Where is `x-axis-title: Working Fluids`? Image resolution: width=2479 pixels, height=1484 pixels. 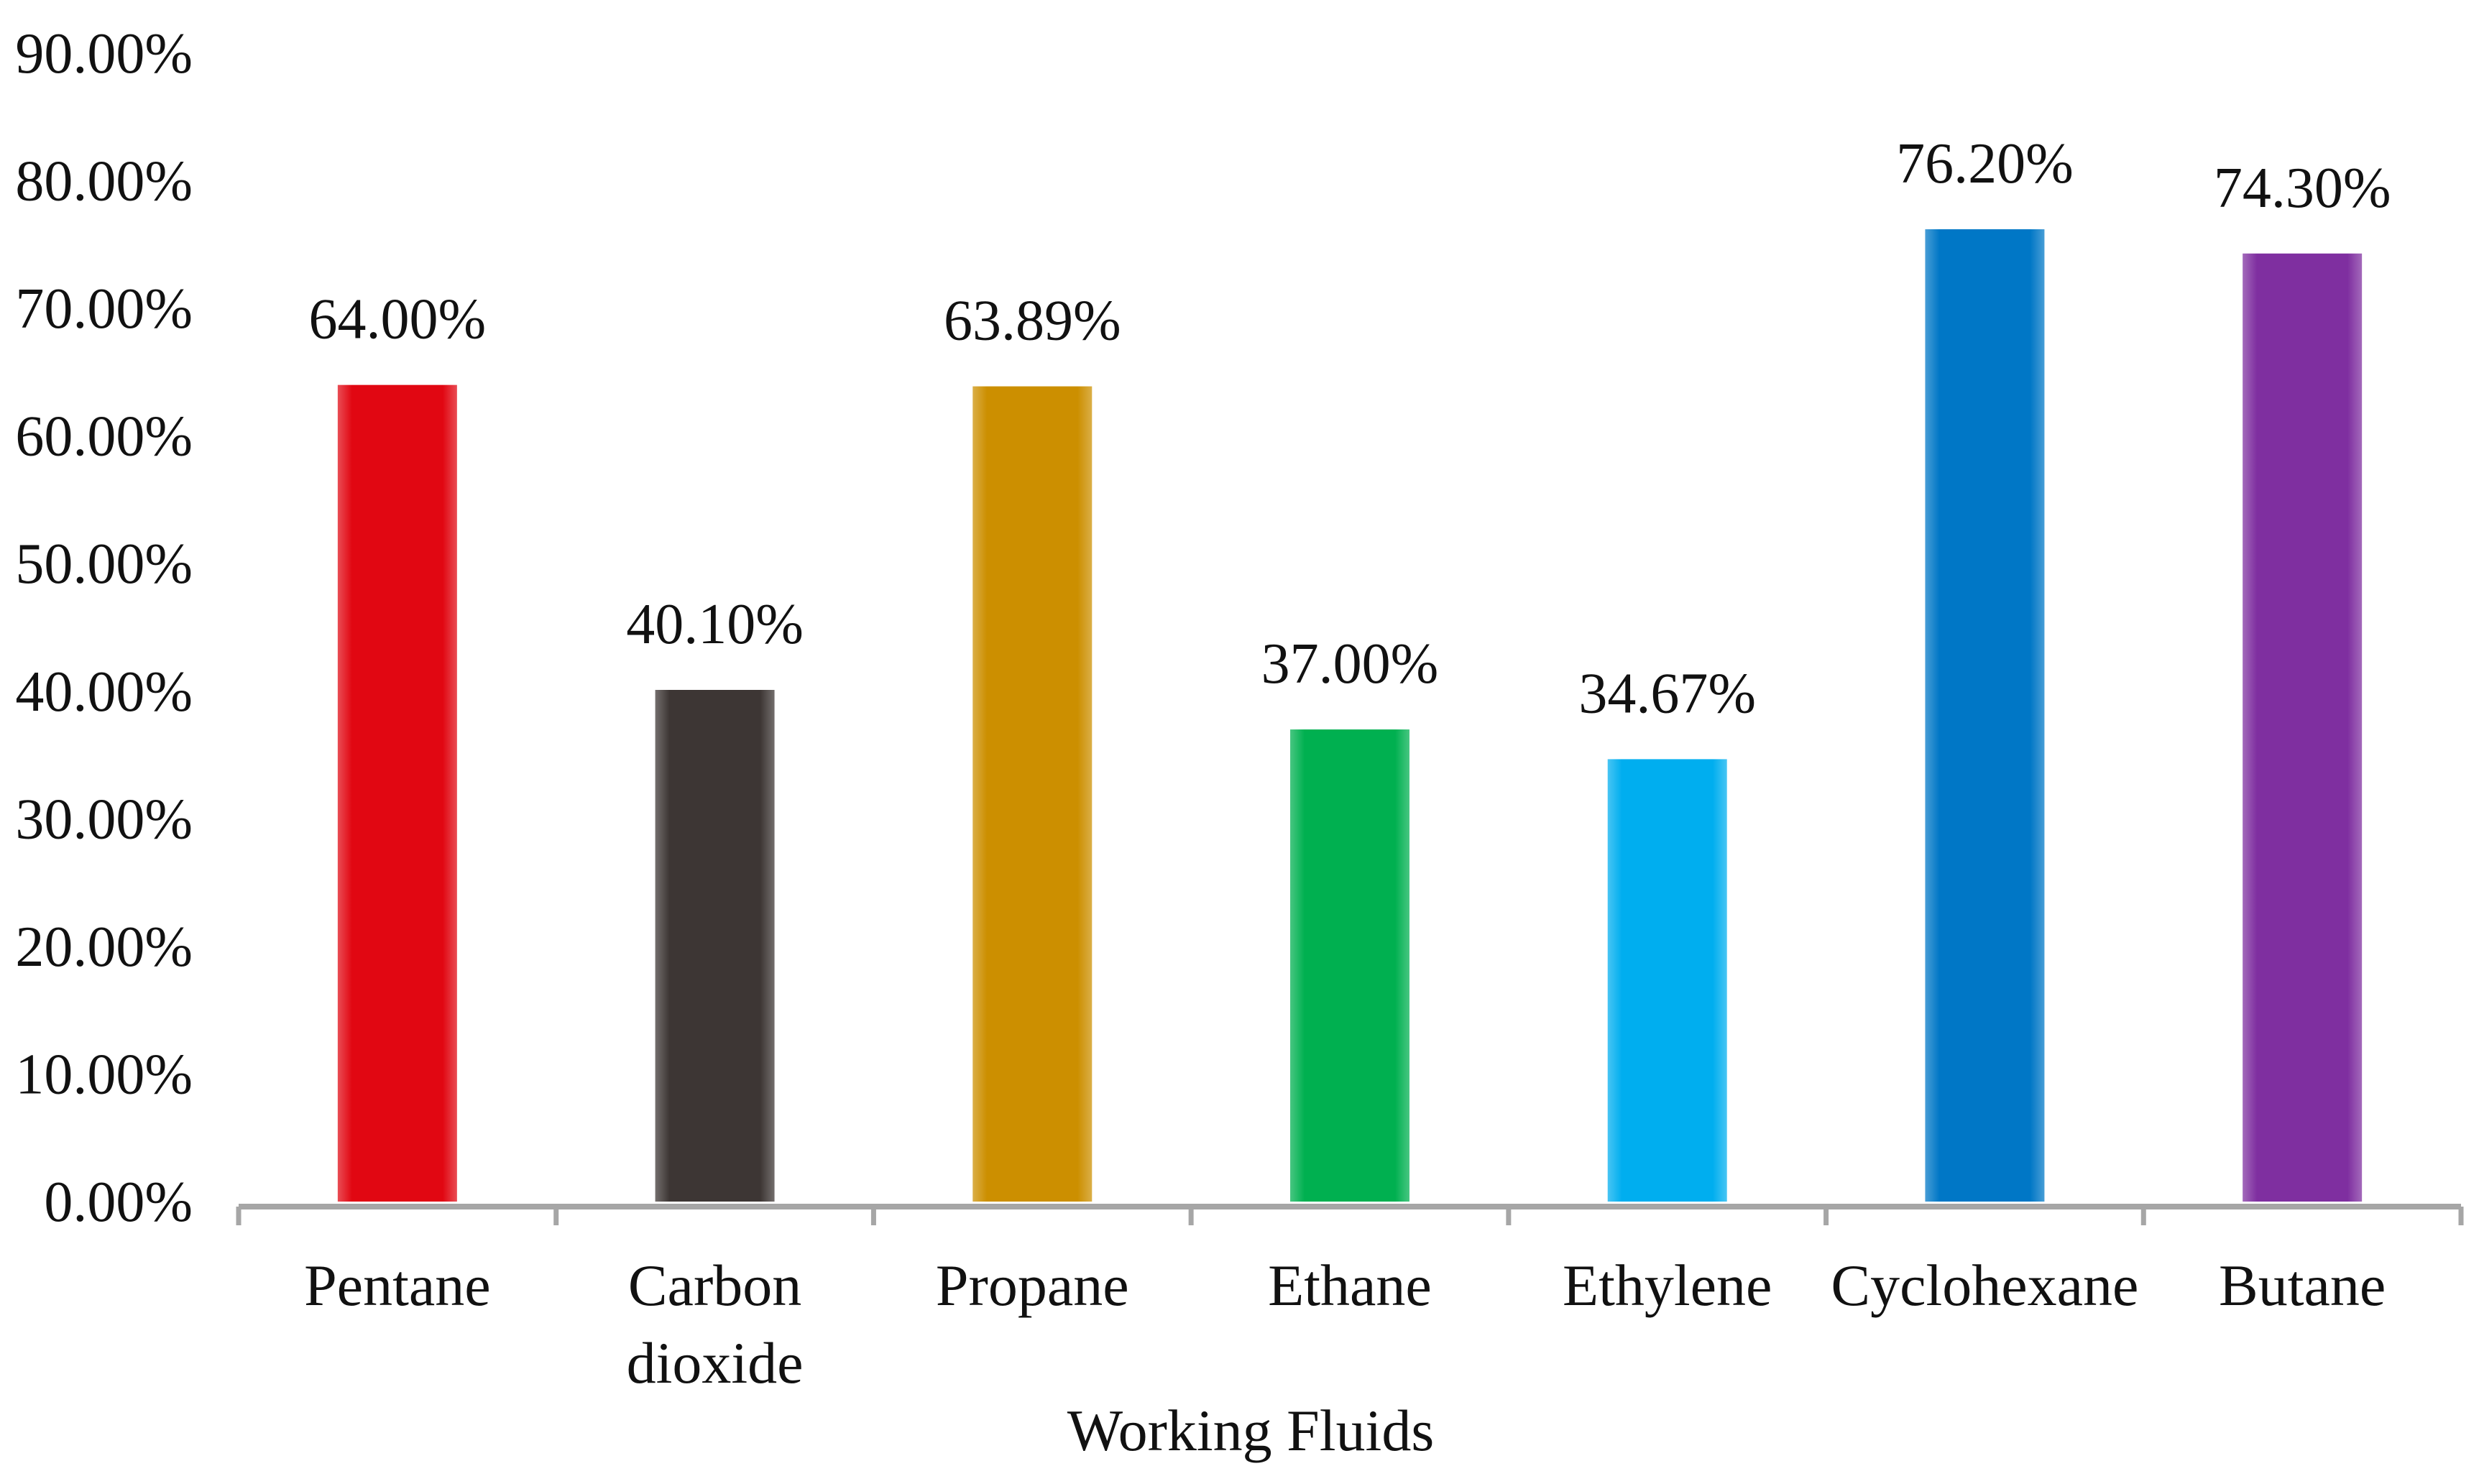
x-axis-title: Working Fluids is located at coordinates (1251, 1430).